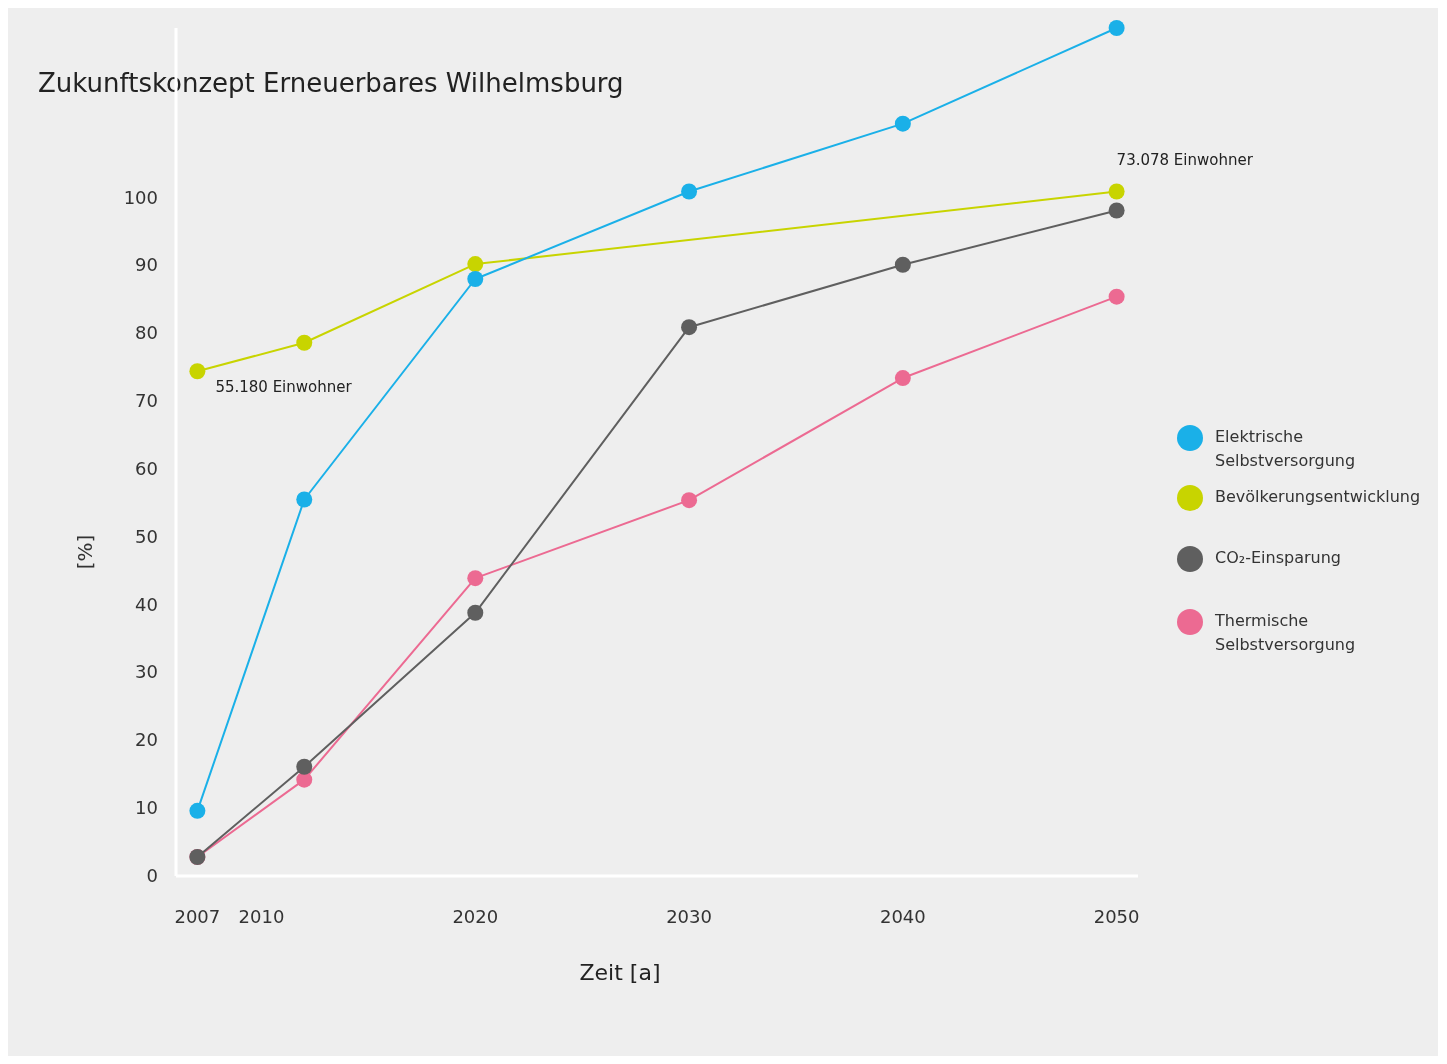 Image resolution: width=1447 pixels, height=1064 pixels. What do you see at coordinates (620, 972) in the screenshot?
I see `x-axis-title: Zeit [a]` at bounding box center [620, 972].